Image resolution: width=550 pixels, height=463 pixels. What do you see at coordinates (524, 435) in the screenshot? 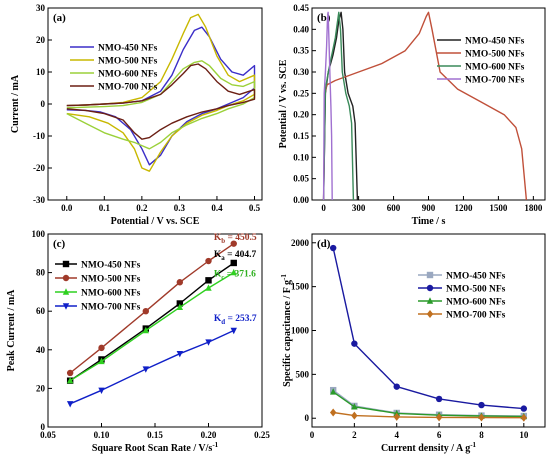
I see `x-tick-label: 10` at bounding box center [524, 435].